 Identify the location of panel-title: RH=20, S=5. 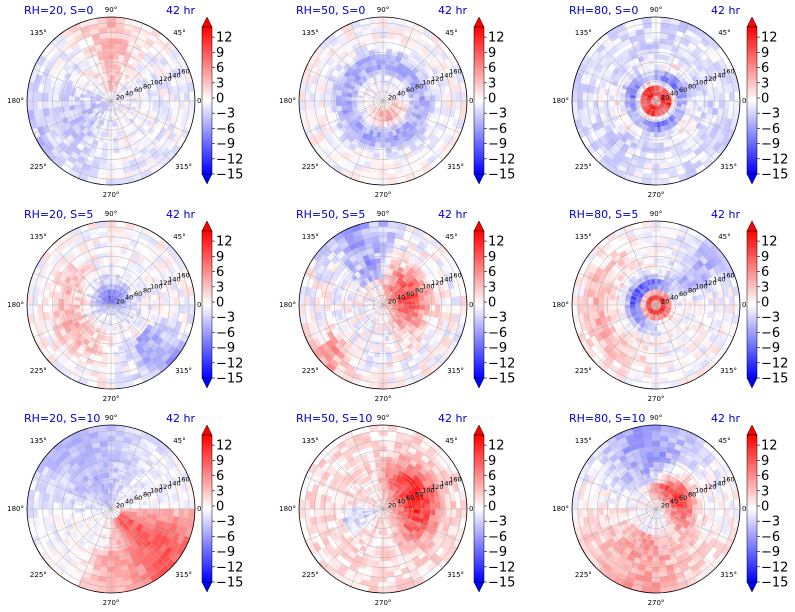
(58, 214).